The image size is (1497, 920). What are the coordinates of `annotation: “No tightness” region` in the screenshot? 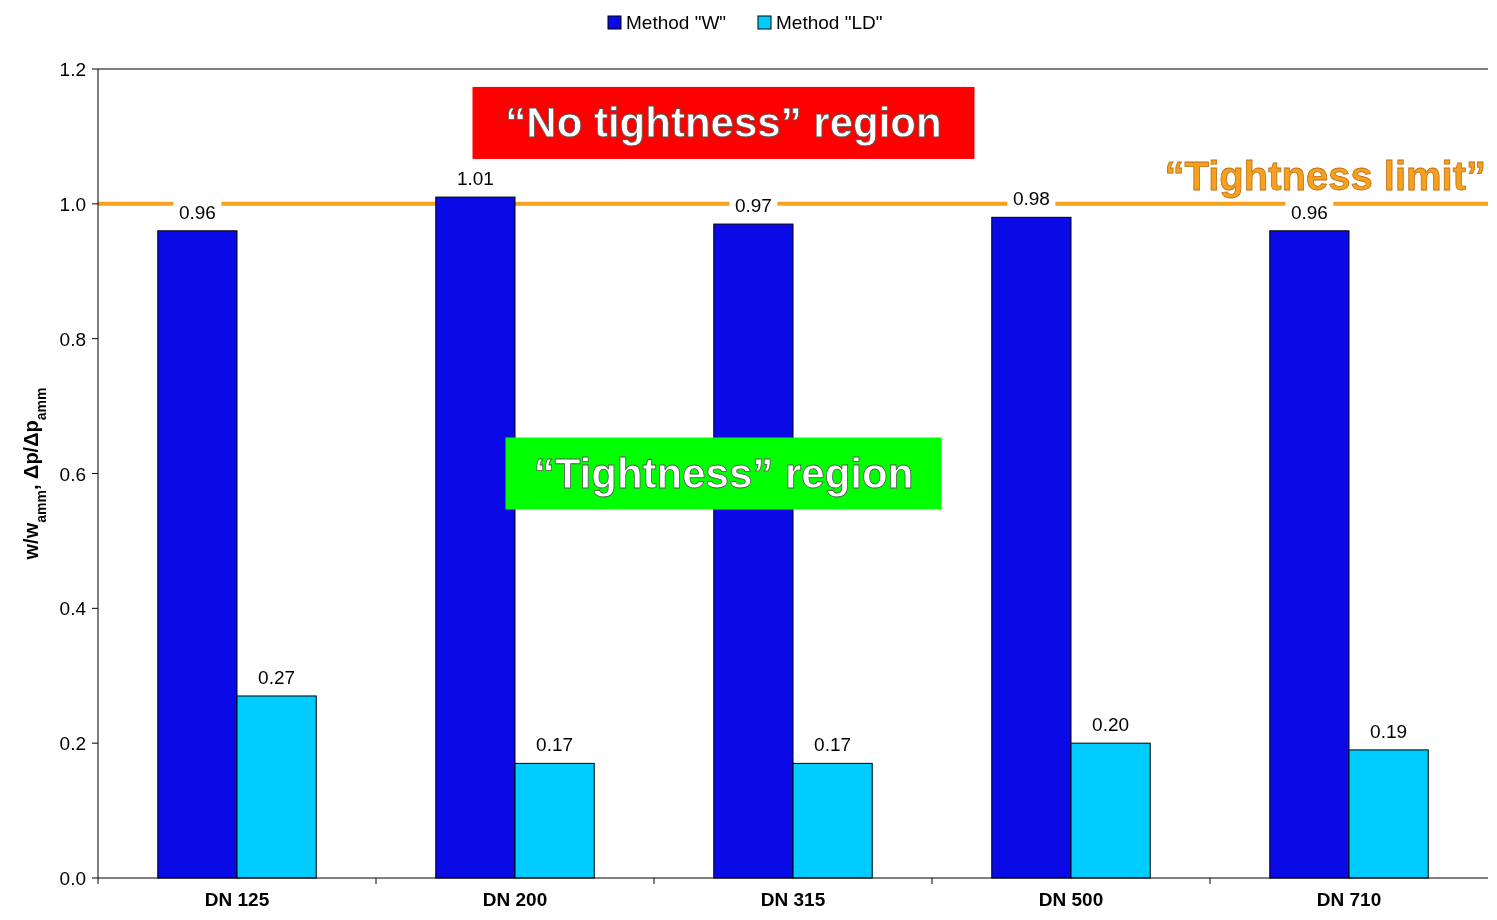 It's located at (723, 122).